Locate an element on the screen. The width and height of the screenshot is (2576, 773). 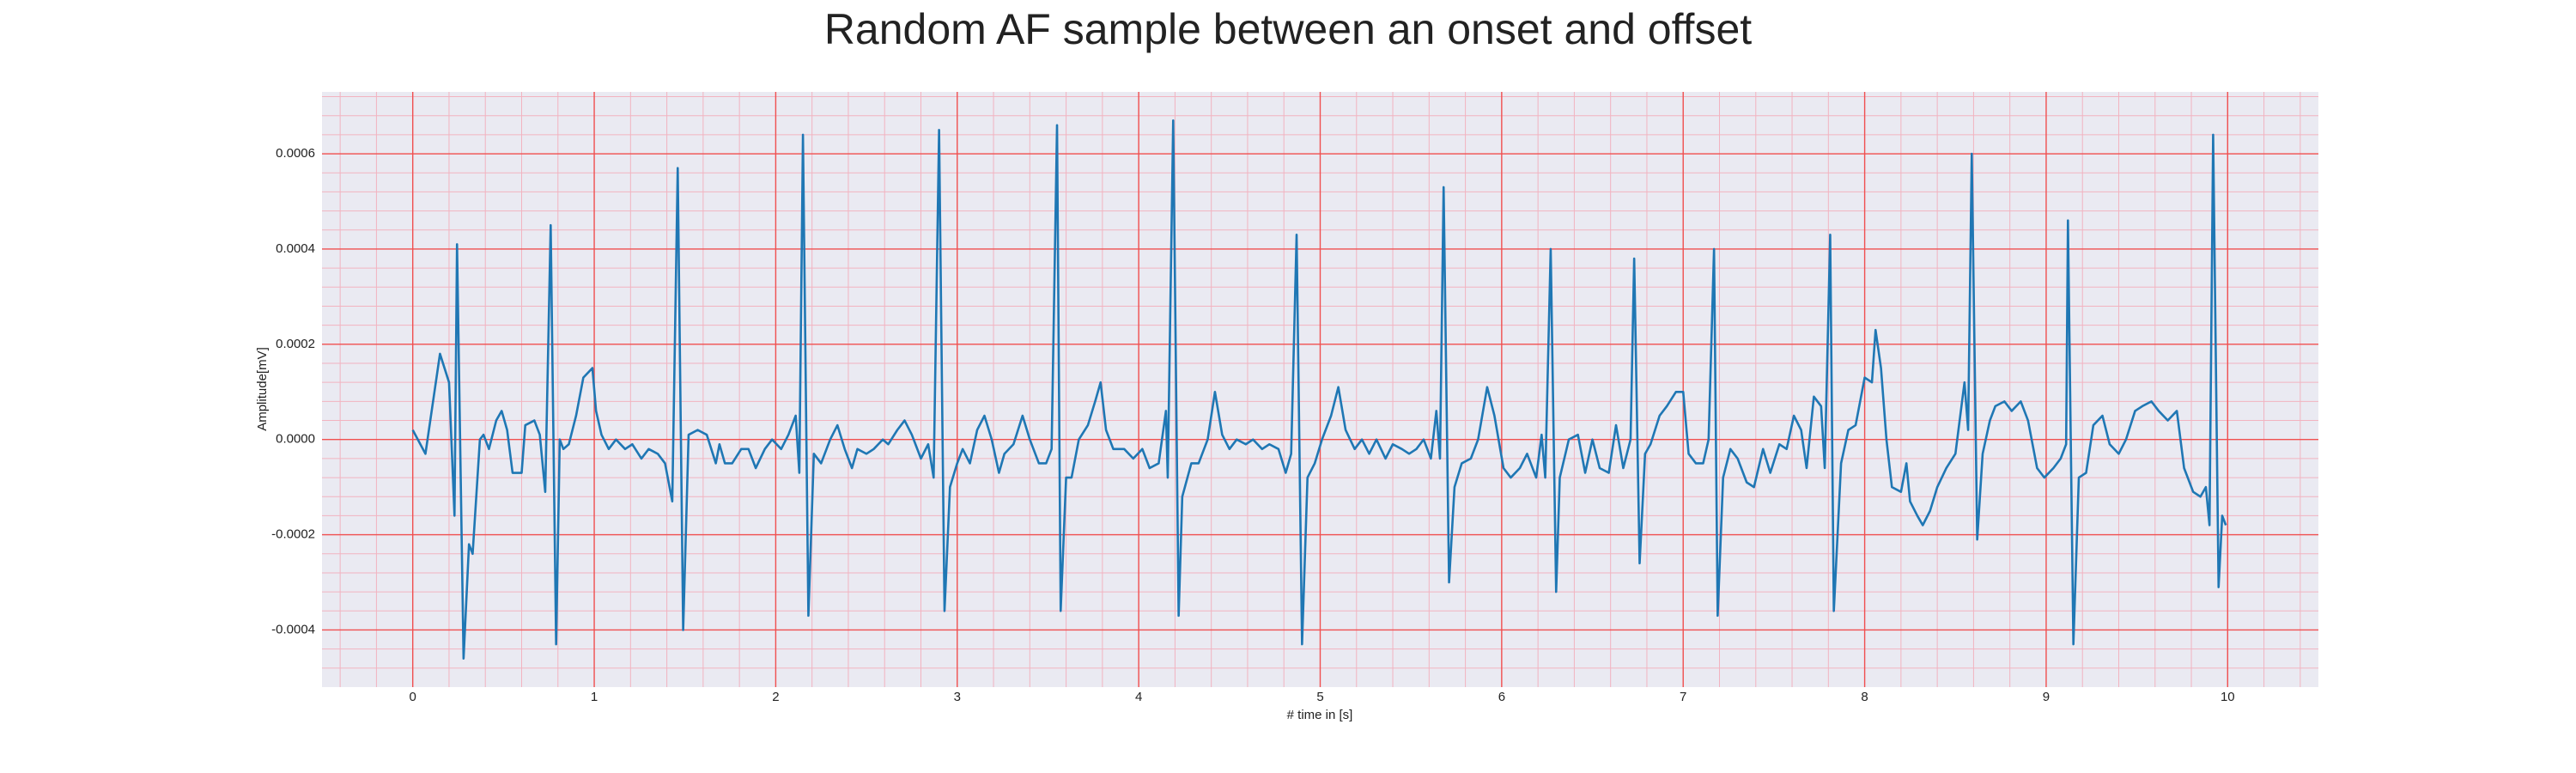
x-tick-label: 3 is located at coordinates (958, 697).